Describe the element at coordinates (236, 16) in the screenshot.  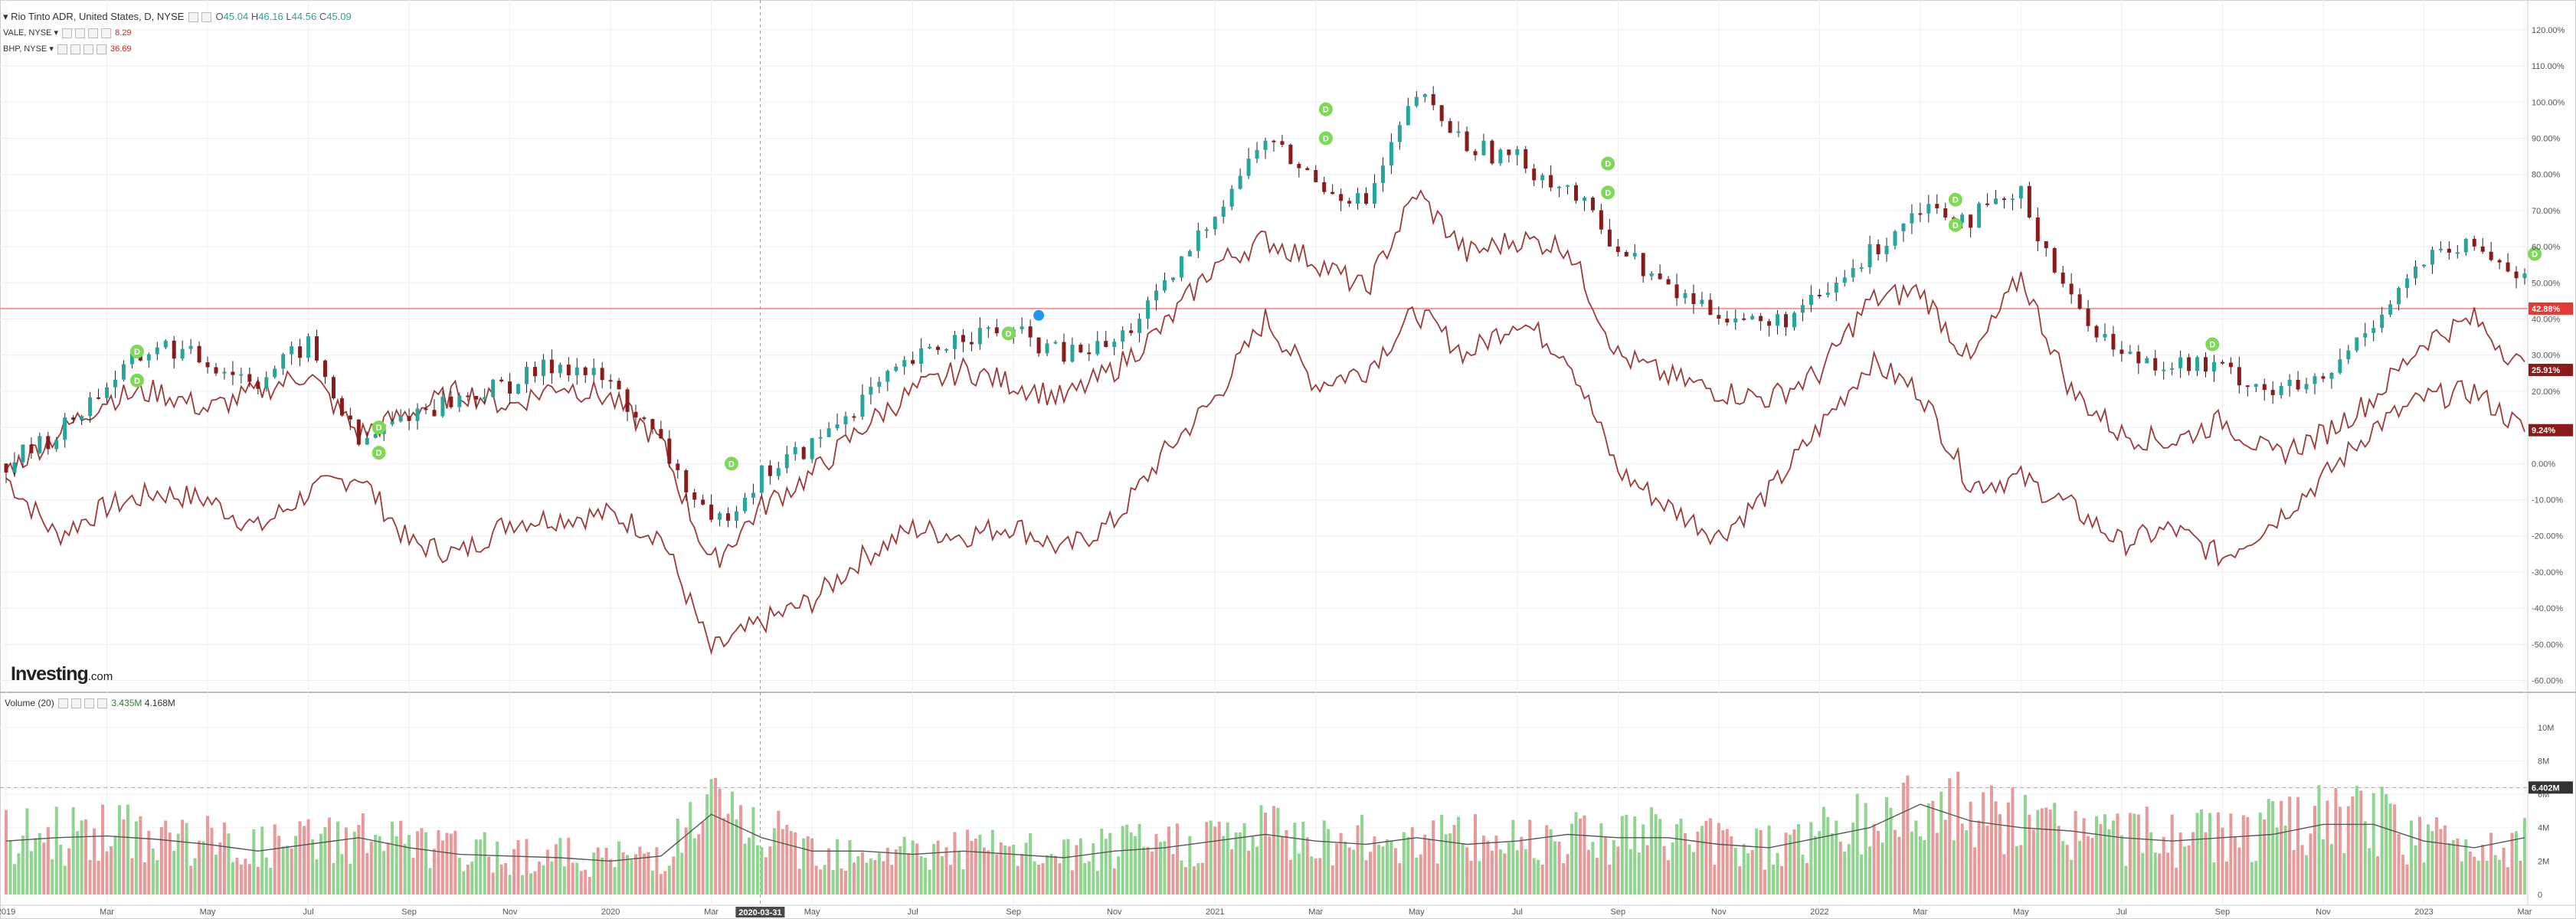
I see `open-value: 45.04` at that location.